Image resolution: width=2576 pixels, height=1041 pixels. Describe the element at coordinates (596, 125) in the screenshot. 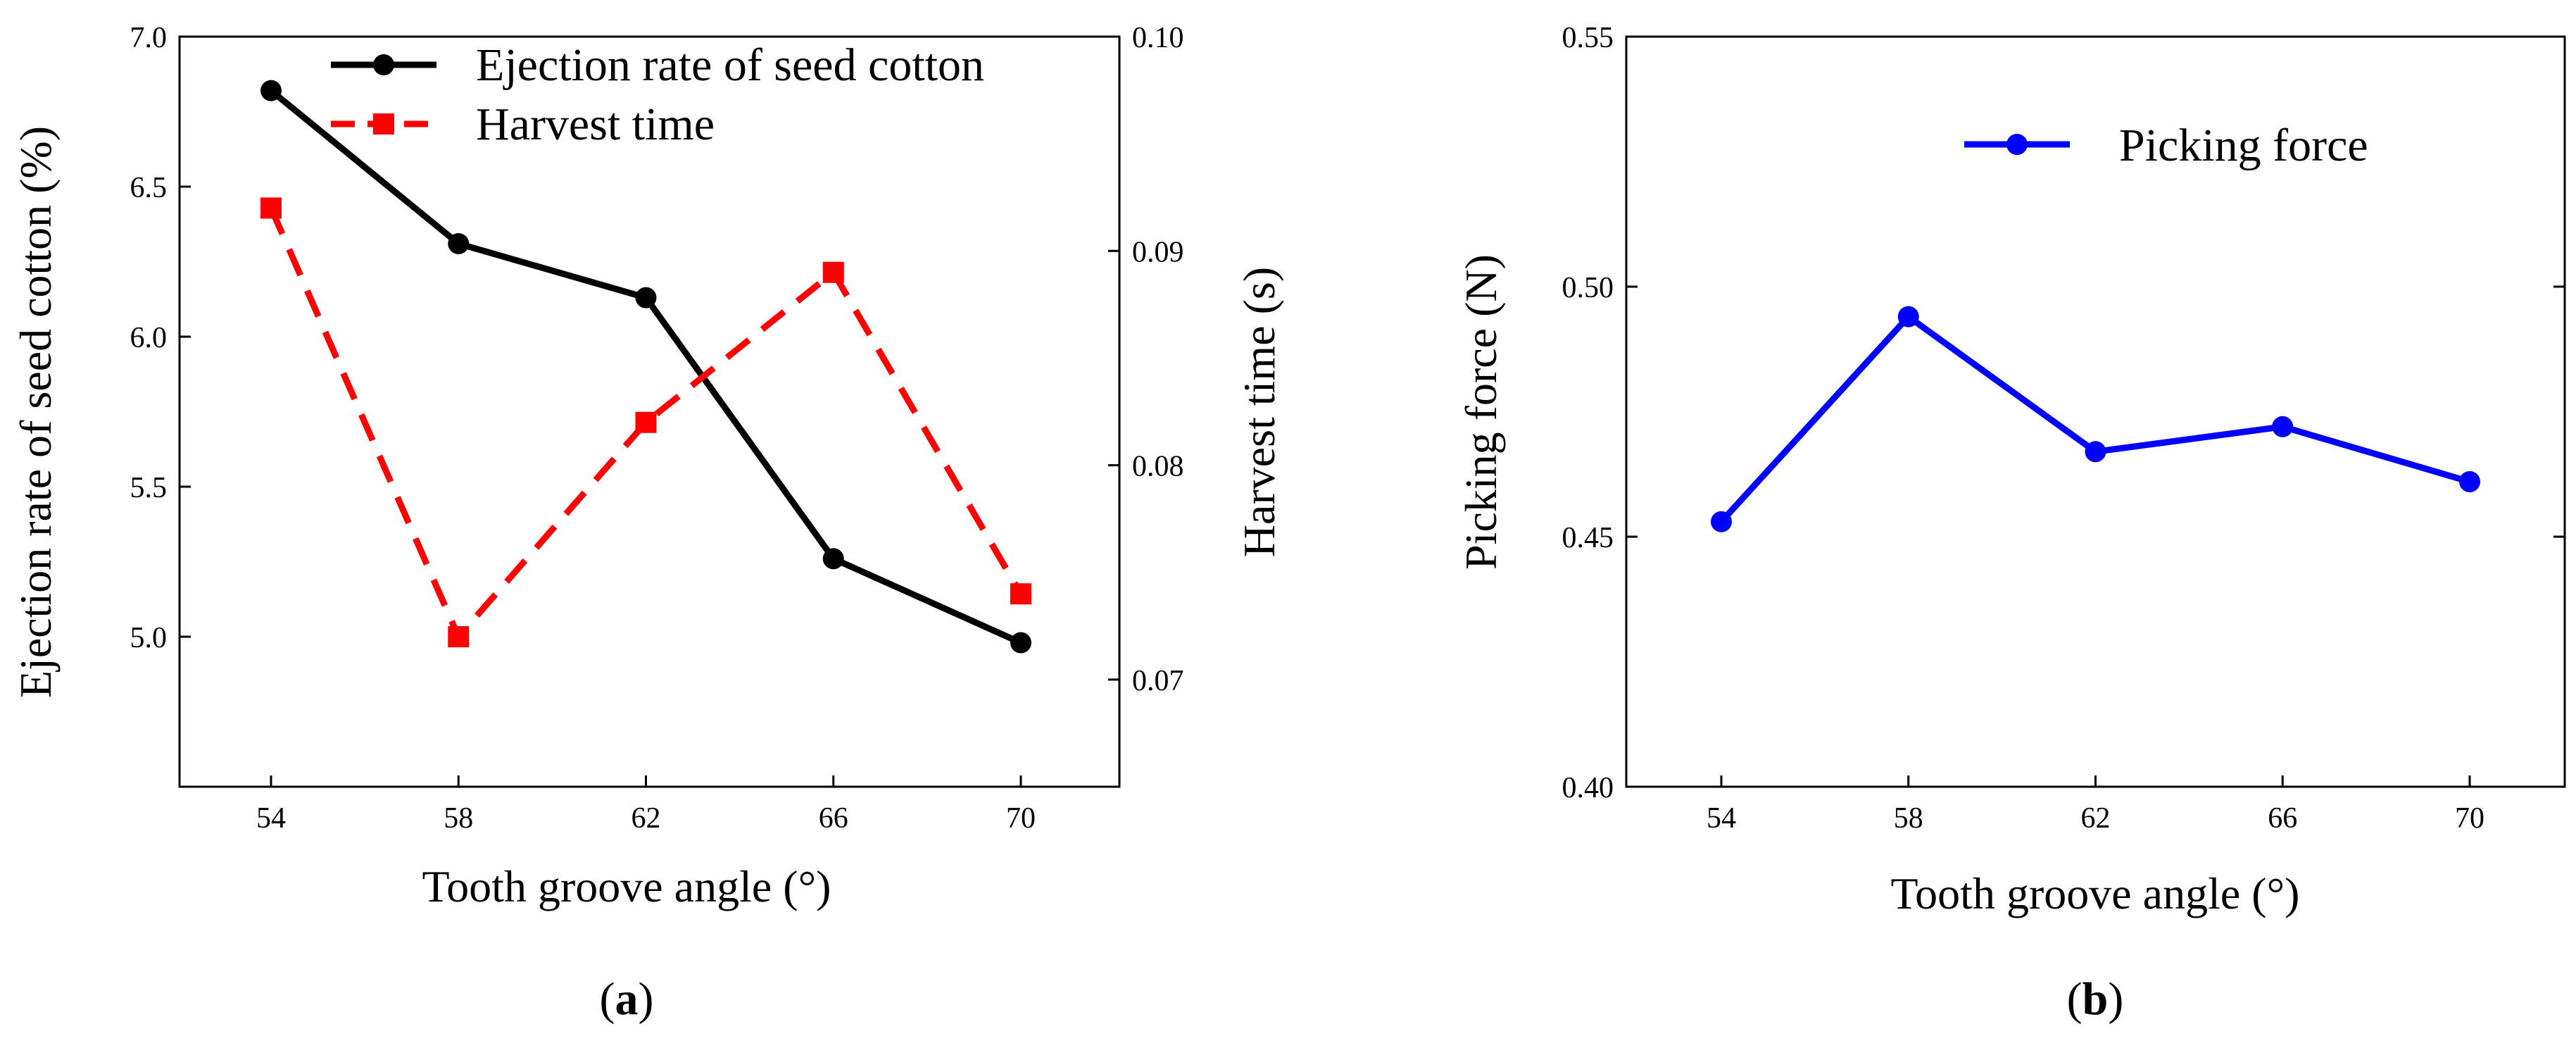

I see `legend-label-harvest: Harvest time` at that location.